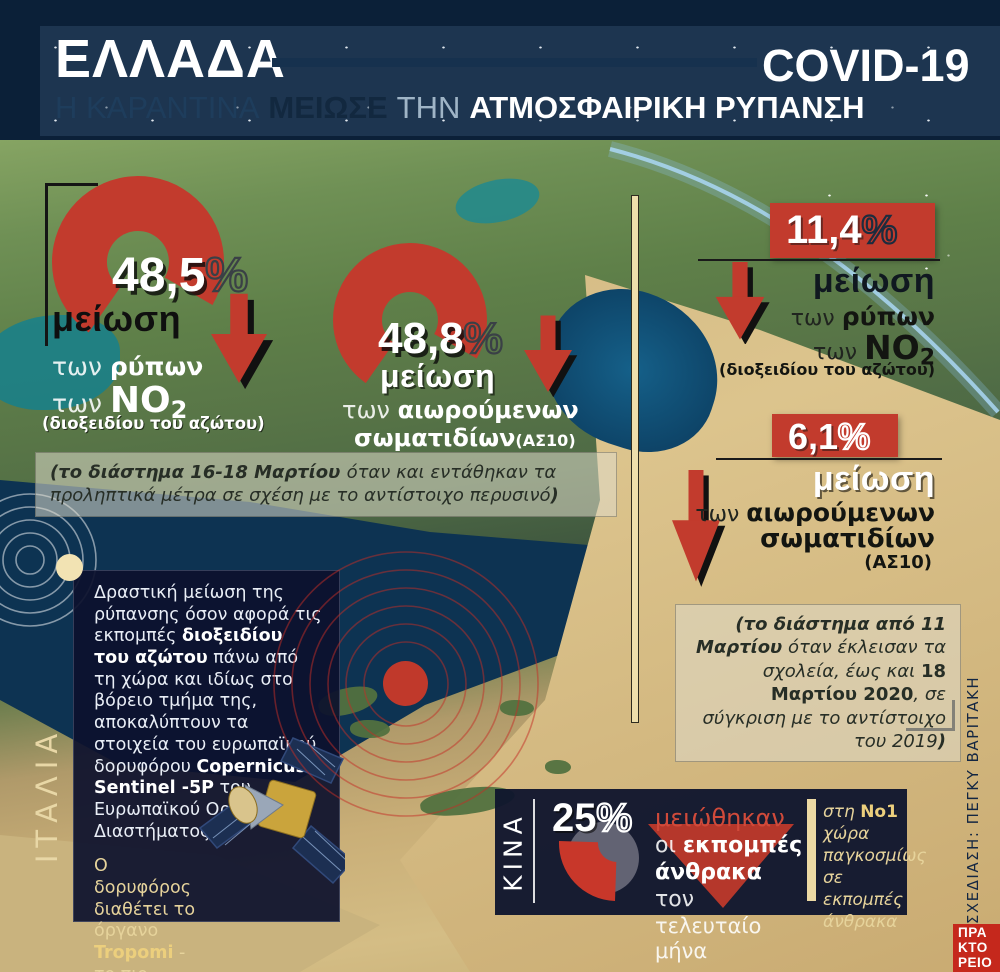 The image size is (1000, 972). Describe the element at coordinates (973, 947) in the screenshot. I see `agency-logo-line: ΚΤΟ` at that location.